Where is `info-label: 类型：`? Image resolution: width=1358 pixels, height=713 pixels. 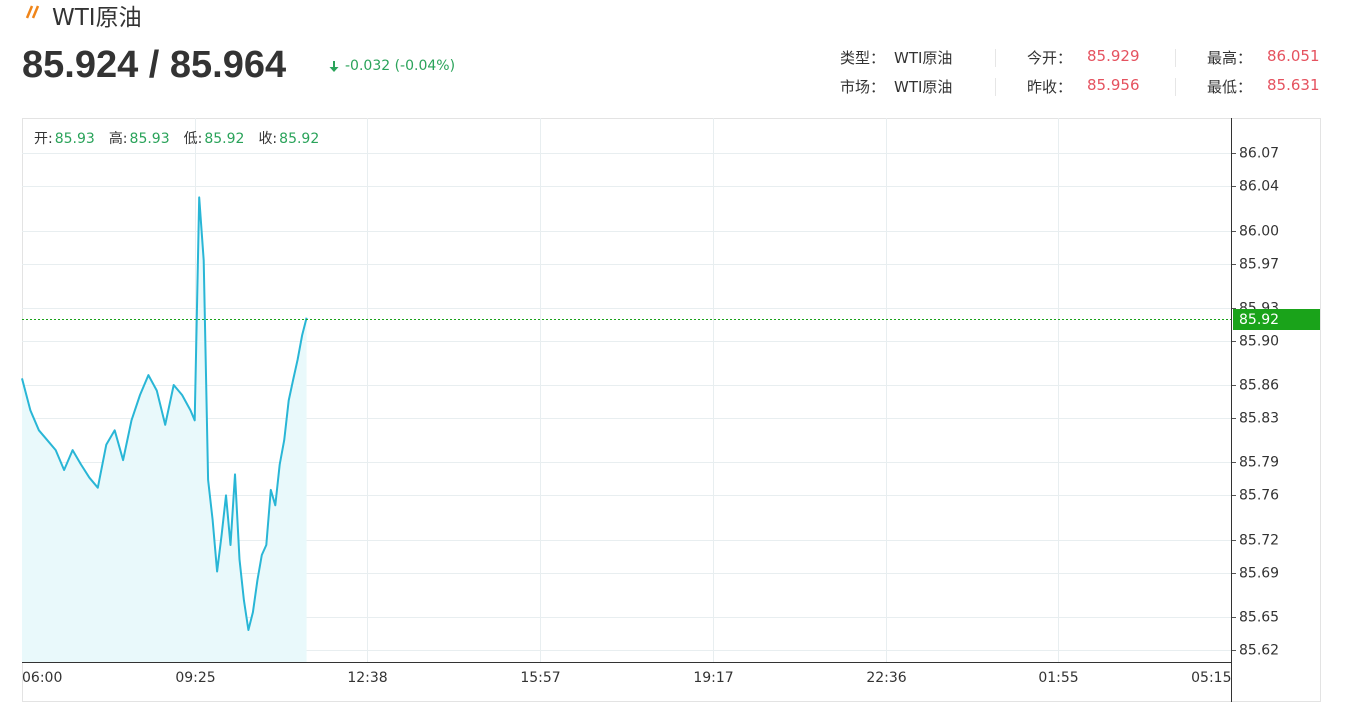 info-label: 类型： is located at coordinates (863, 58).